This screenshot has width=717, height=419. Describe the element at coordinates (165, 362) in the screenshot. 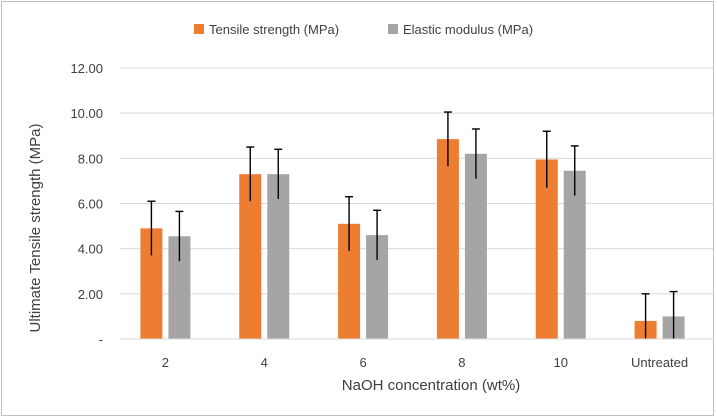

I see `x-tick-label: 2` at that location.